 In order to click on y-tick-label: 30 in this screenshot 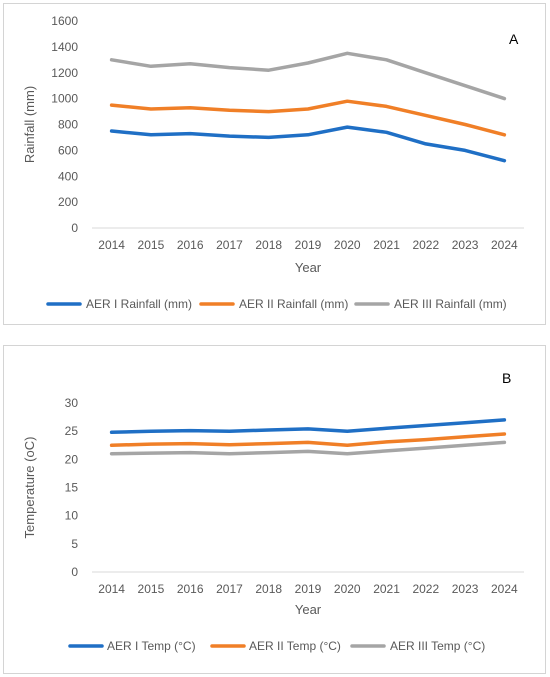, I will do `click(72, 403)`.